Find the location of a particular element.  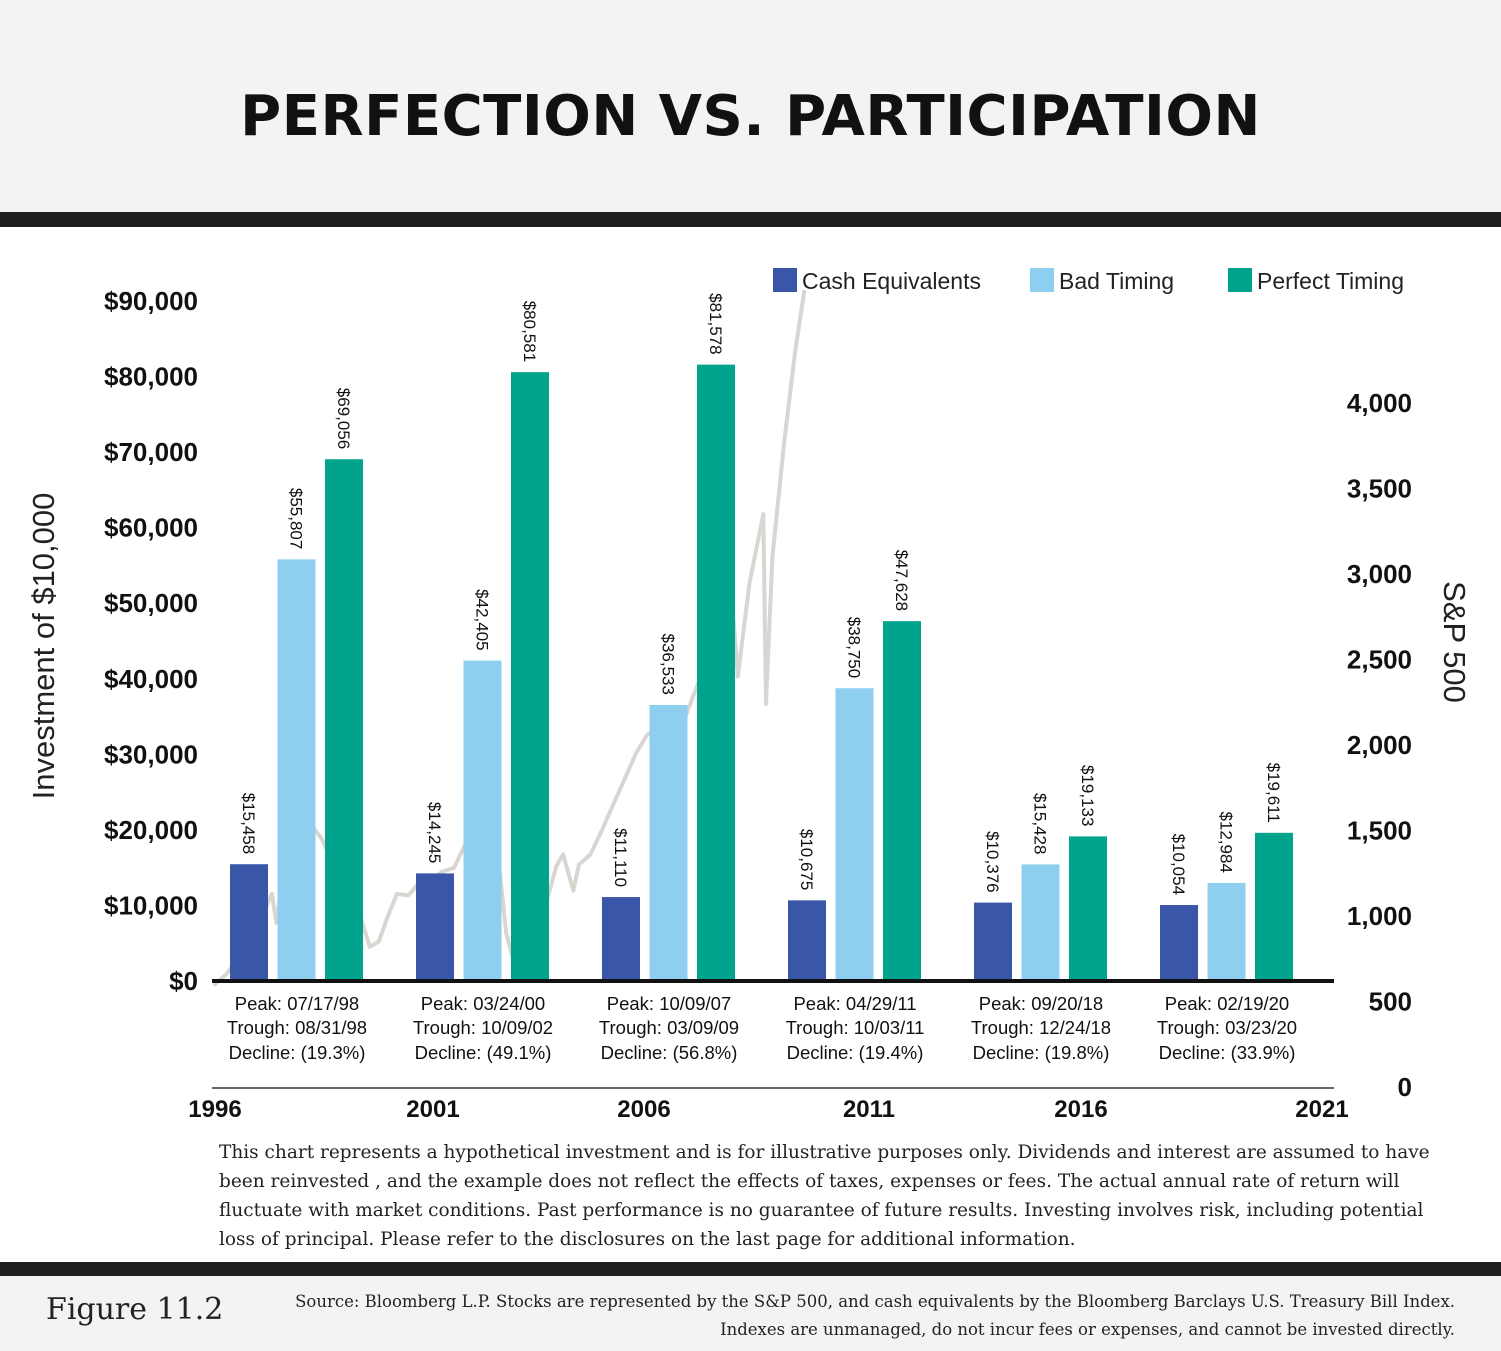

bar-value-label: $47,628 is located at coordinates (901, 580).